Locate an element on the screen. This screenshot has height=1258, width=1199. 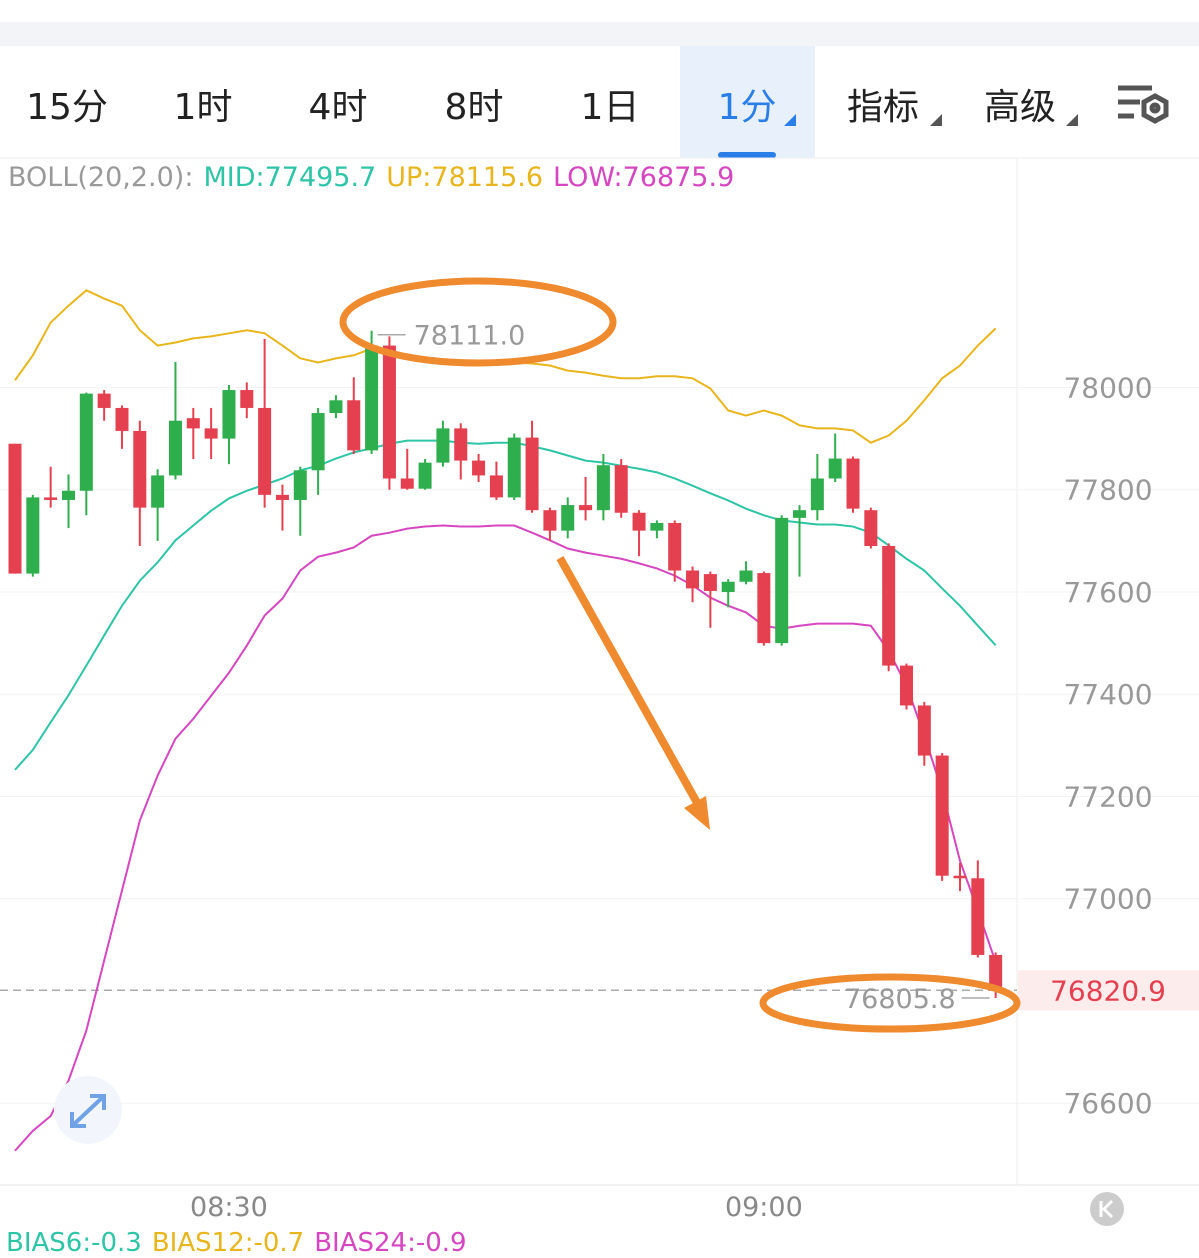
tab: 8时 is located at coordinates (474, 107).